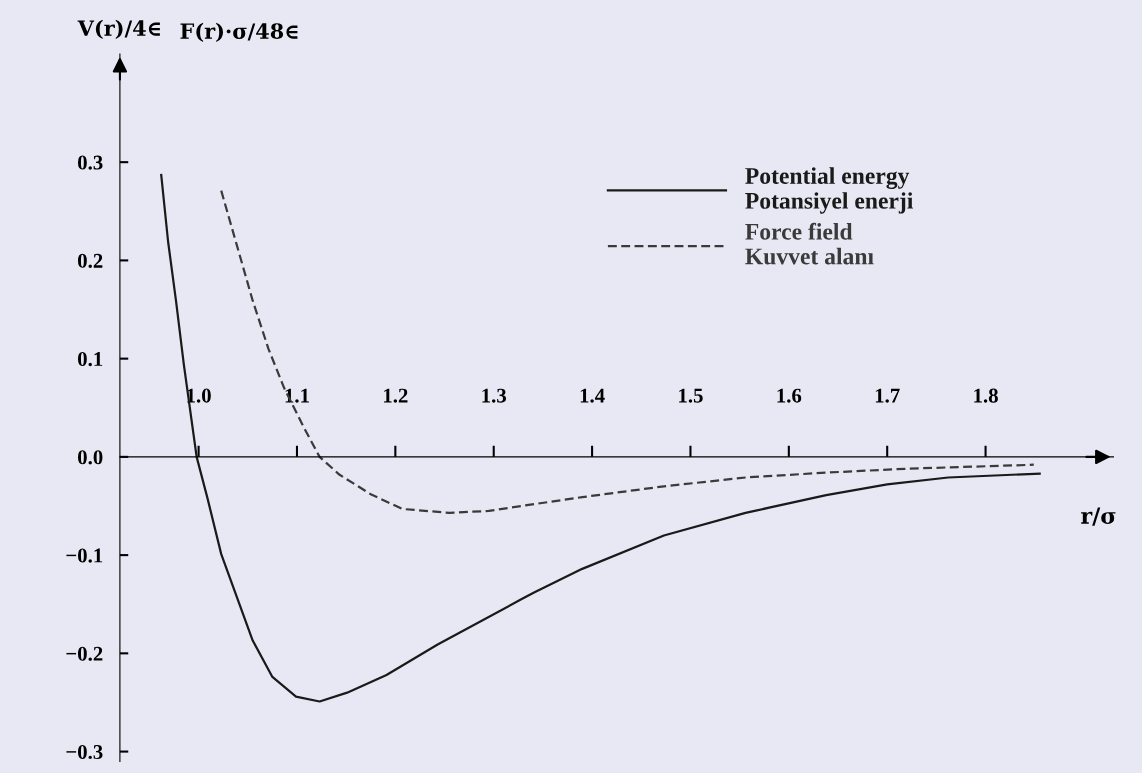 The width and height of the screenshot is (1142, 773). What do you see at coordinates (887, 395) in the screenshot?
I see `x-tick-label: 1.7` at bounding box center [887, 395].